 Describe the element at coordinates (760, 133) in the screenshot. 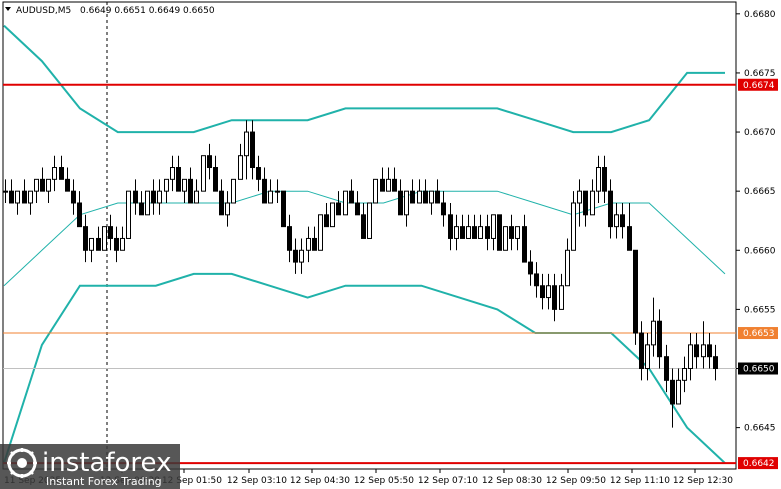

I see `y-tick-label: 0.6670` at that location.